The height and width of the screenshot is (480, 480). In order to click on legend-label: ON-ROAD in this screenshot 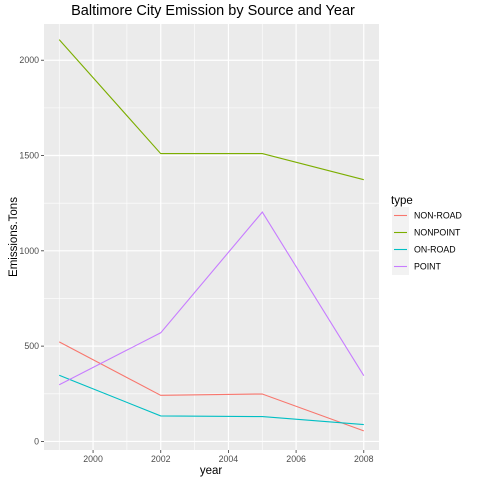, I will do `click(435, 250)`.